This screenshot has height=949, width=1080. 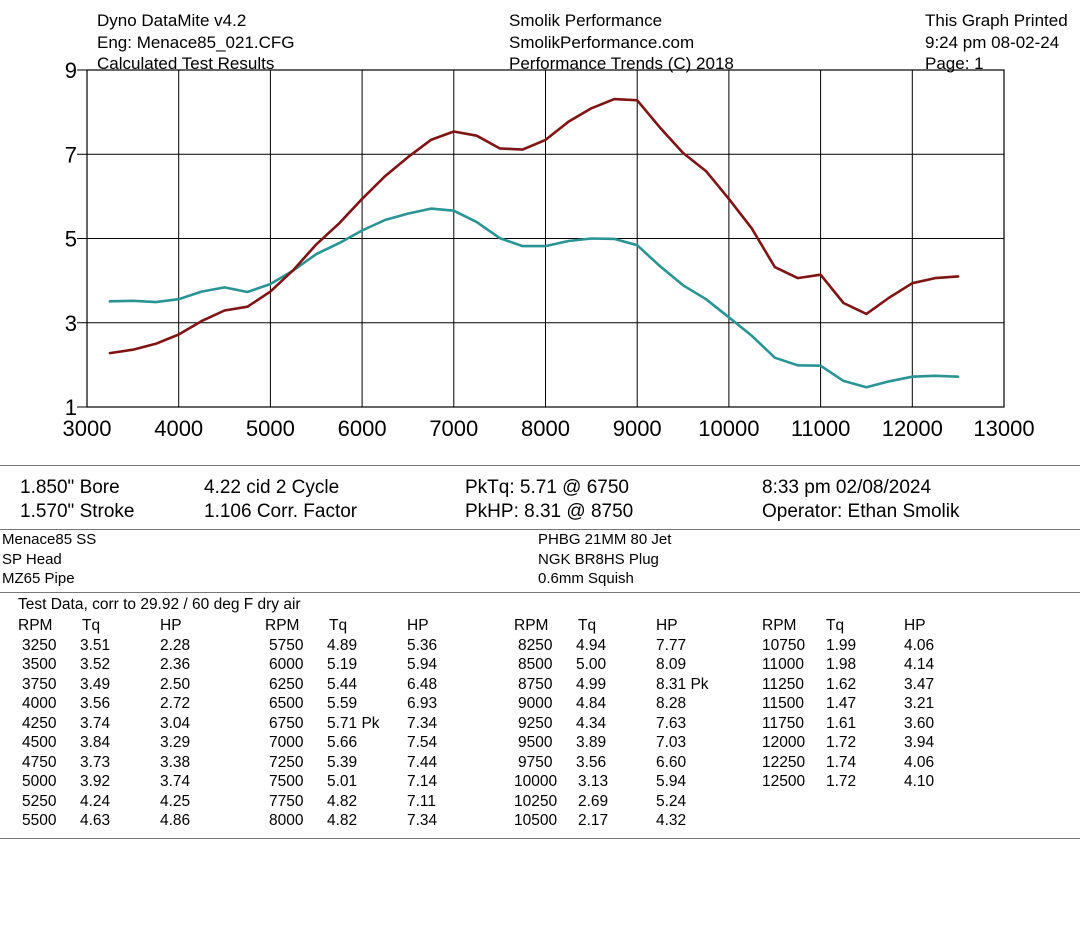 I want to click on x-tick-label: 7000, so click(x=453, y=428).